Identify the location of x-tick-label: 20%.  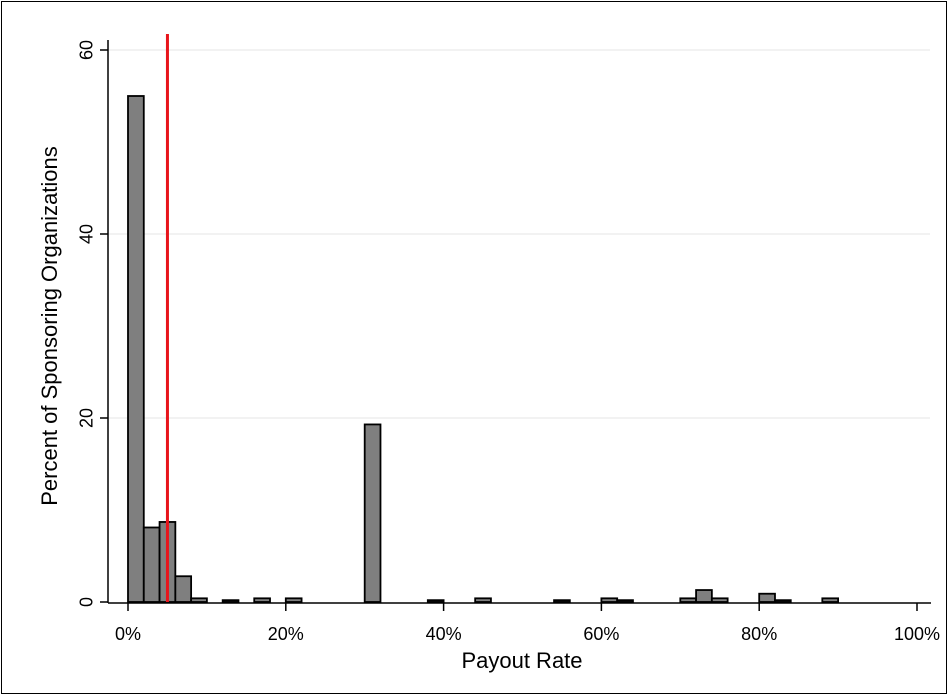
(286, 634).